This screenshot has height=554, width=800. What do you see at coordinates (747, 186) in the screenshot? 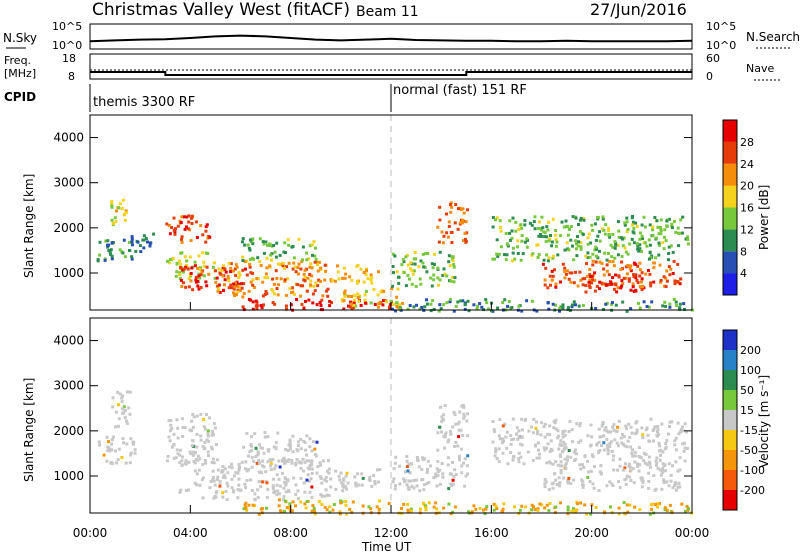
I see `colorbar-tick-label: 20` at bounding box center [747, 186].